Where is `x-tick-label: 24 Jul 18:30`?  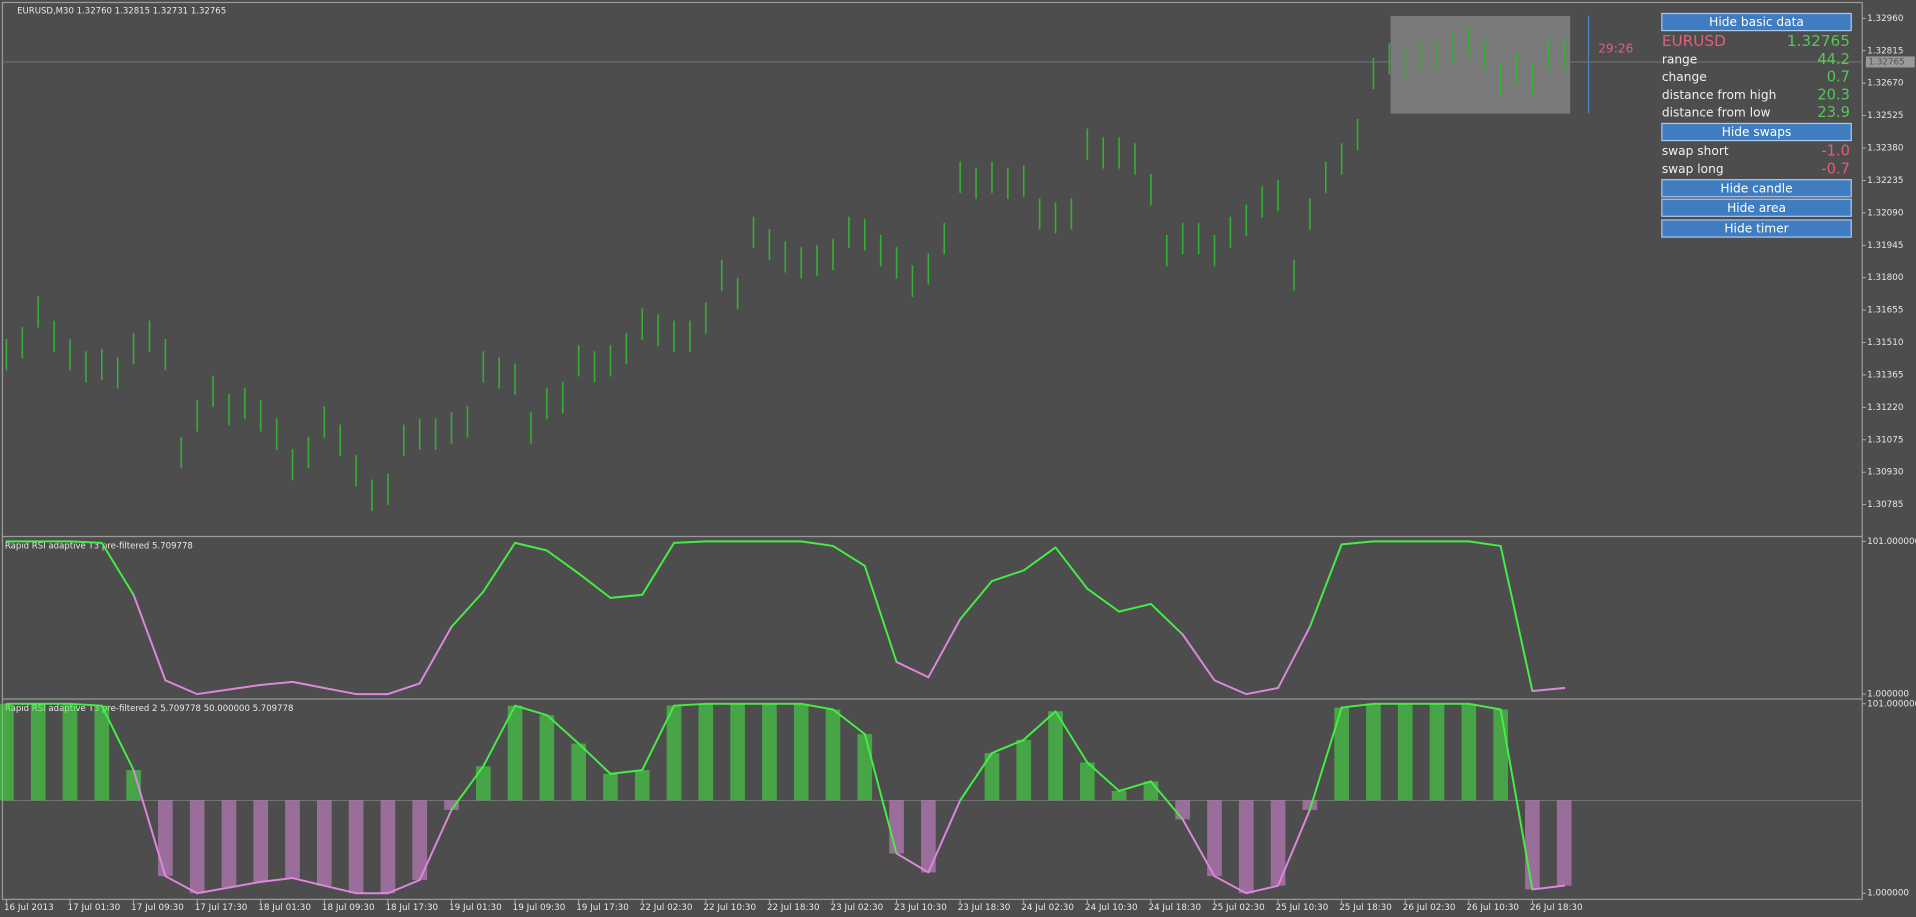
x-tick-label: 24 Jul 18:30 is located at coordinates (1174, 908).